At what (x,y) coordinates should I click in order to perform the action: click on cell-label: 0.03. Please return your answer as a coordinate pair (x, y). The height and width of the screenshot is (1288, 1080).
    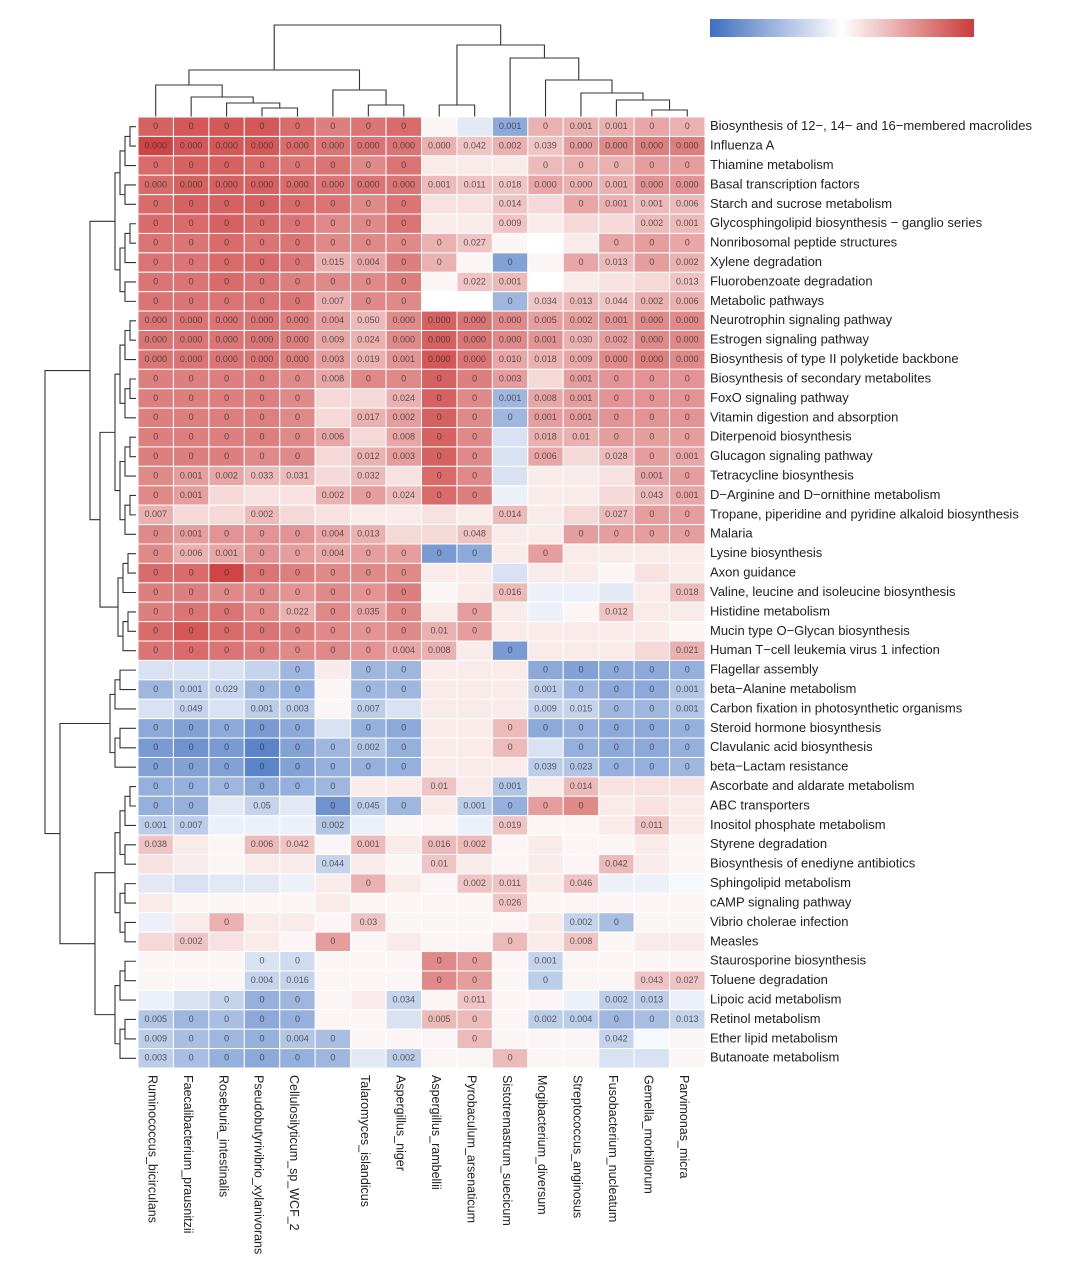
    Looking at the image, I should click on (369, 922).